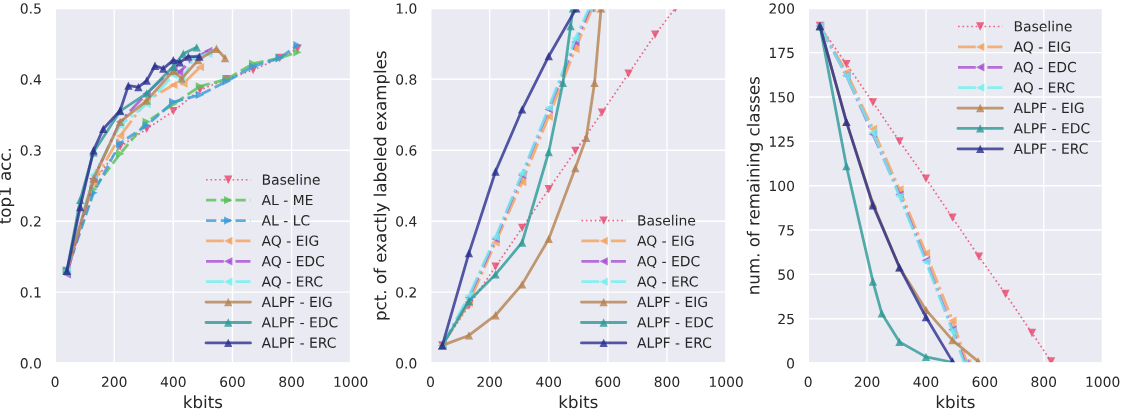 The width and height of the screenshot is (1124, 415). Describe the element at coordinates (786, 319) in the screenshot. I see `y-tick-label: 25` at that location.